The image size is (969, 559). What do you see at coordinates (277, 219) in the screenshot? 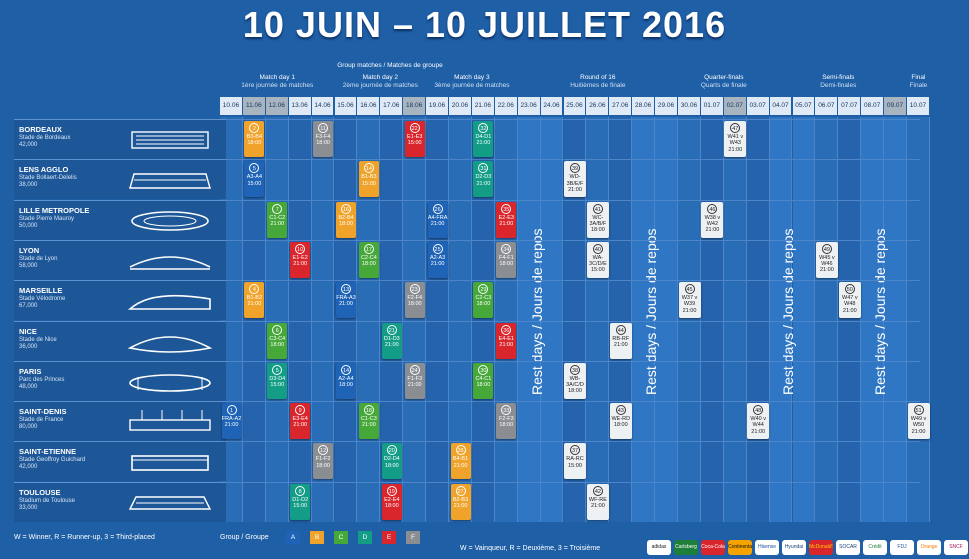
I see `match-tile: 7 C1-C2 21:00` at bounding box center [277, 219].